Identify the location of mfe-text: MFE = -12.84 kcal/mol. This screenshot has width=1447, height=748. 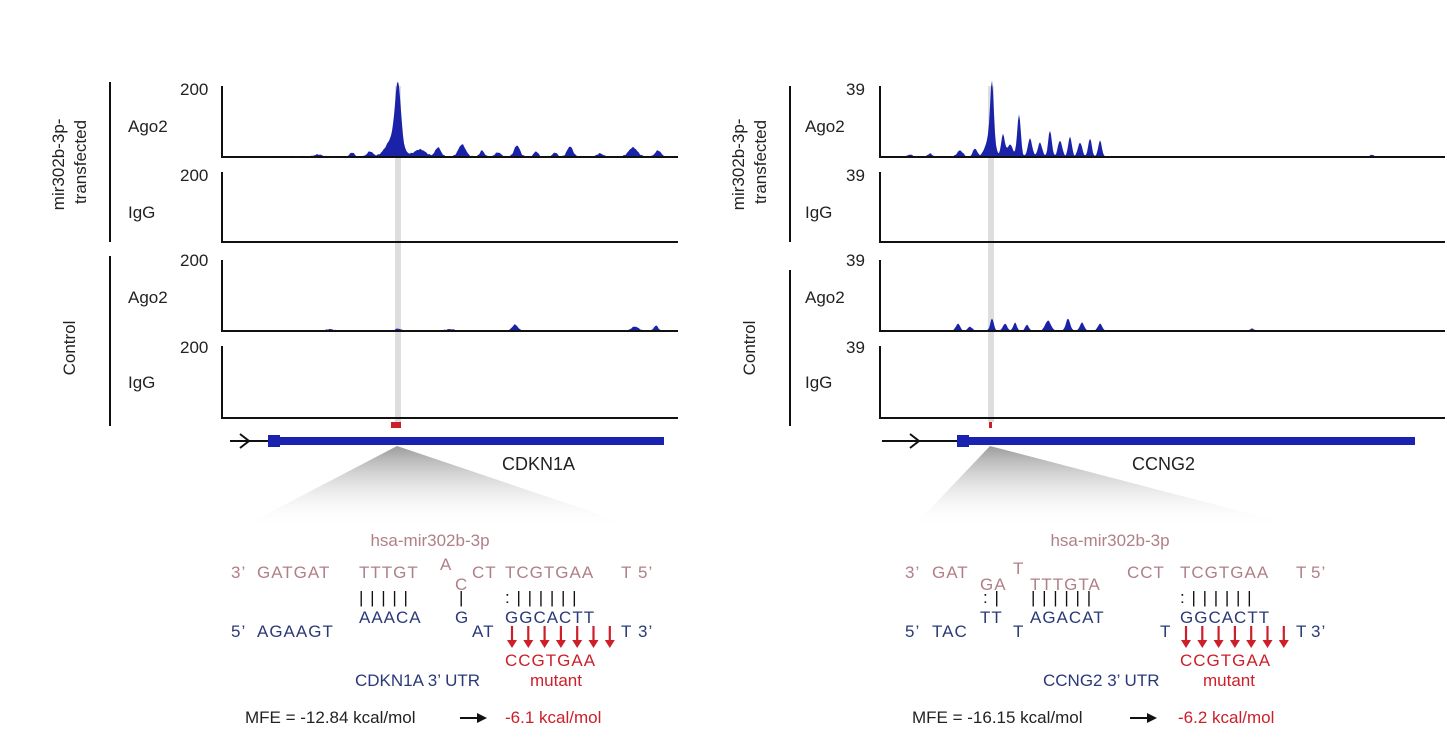
(330, 717).